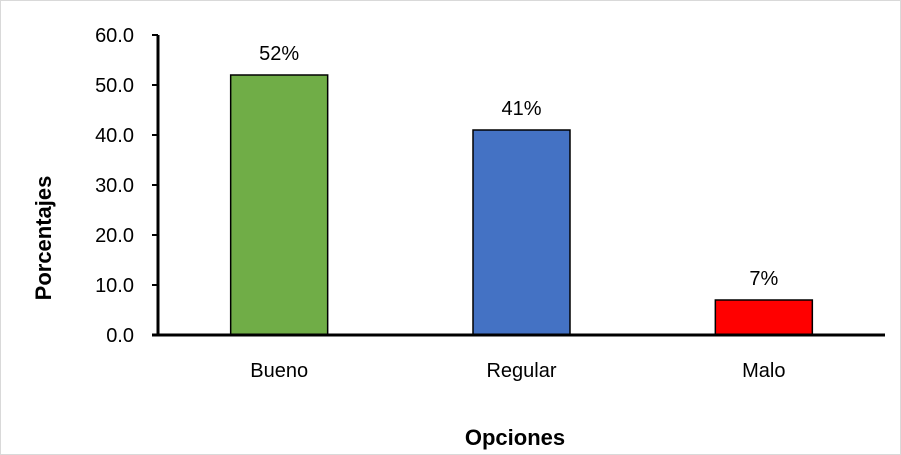 This screenshot has width=901, height=455. Describe the element at coordinates (764, 317) in the screenshot. I see `bar-malo` at that location.